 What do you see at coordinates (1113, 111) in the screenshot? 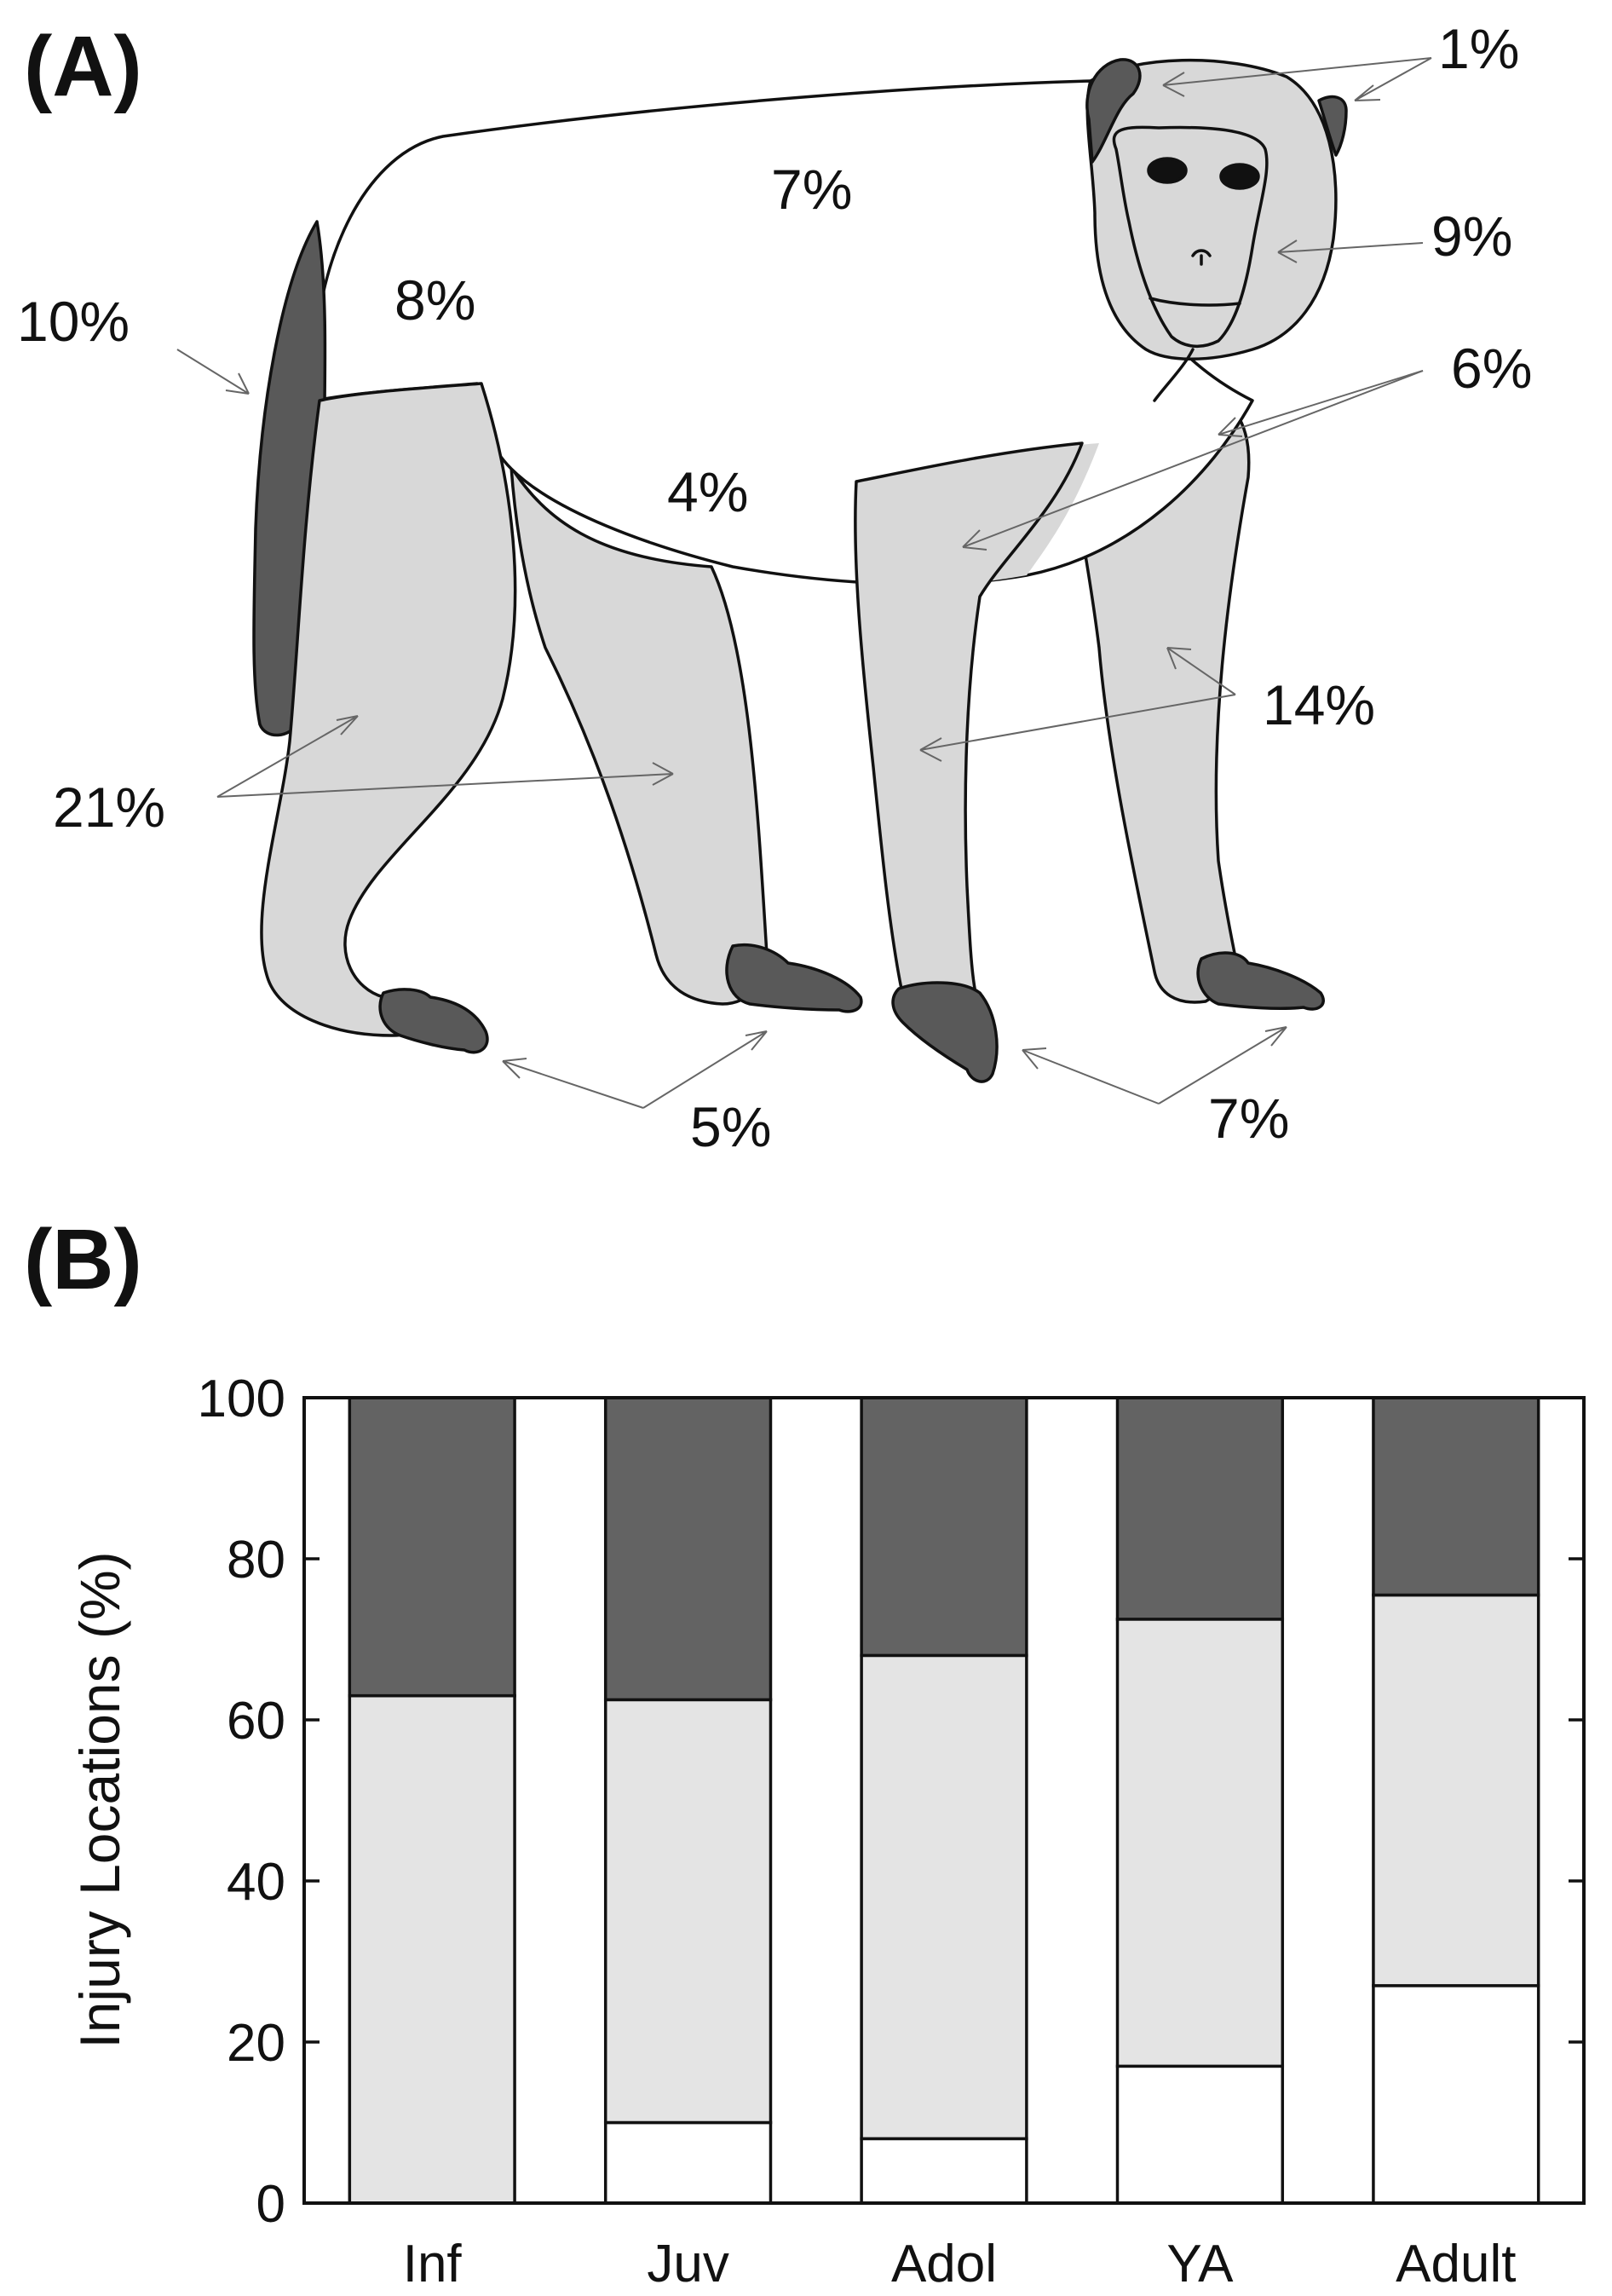
I see `ear-left` at bounding box center [1113, 111].